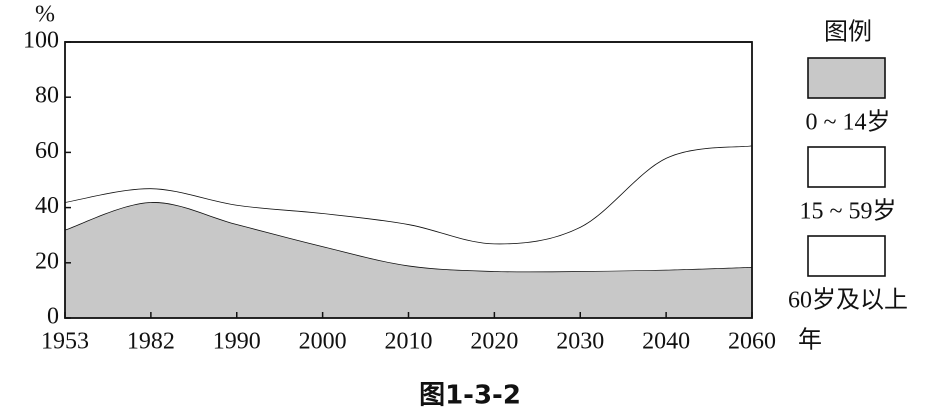  I want to click on legend-title: 图例, so click(848, 32).